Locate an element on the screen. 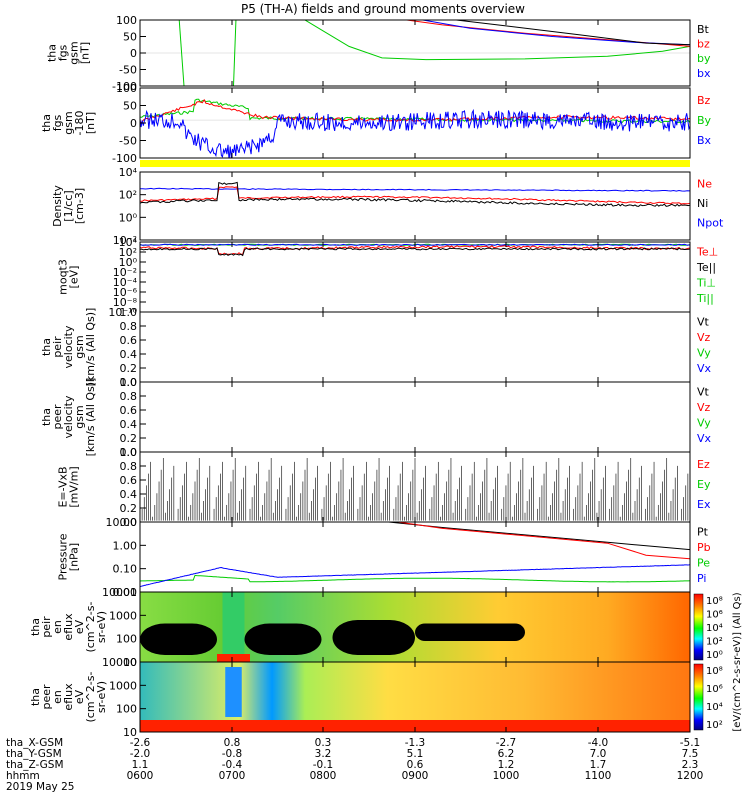 This screenshot has width=750, height=800. legend-pb: Pb is located at coordinates (704, 547).